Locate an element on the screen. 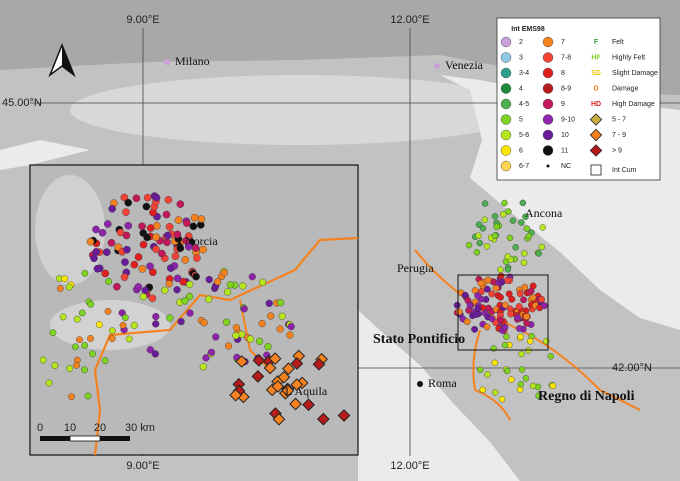 The width and height of the screenshot is (680, 481). legend-label: > 9 is located at coordinates (617, 150).